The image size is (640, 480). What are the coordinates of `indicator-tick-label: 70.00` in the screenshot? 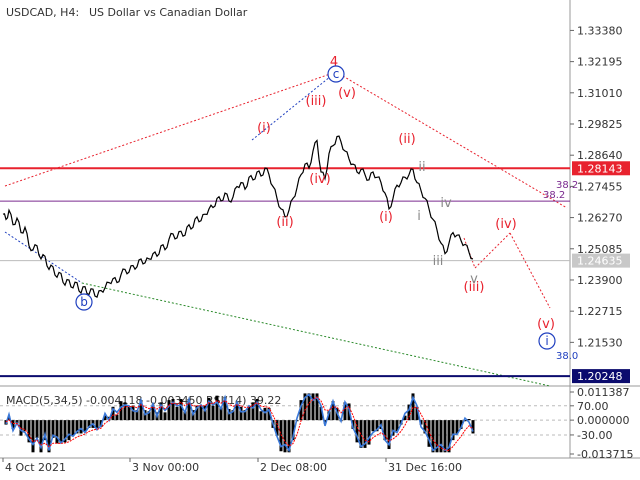 It's located at (593, 406).